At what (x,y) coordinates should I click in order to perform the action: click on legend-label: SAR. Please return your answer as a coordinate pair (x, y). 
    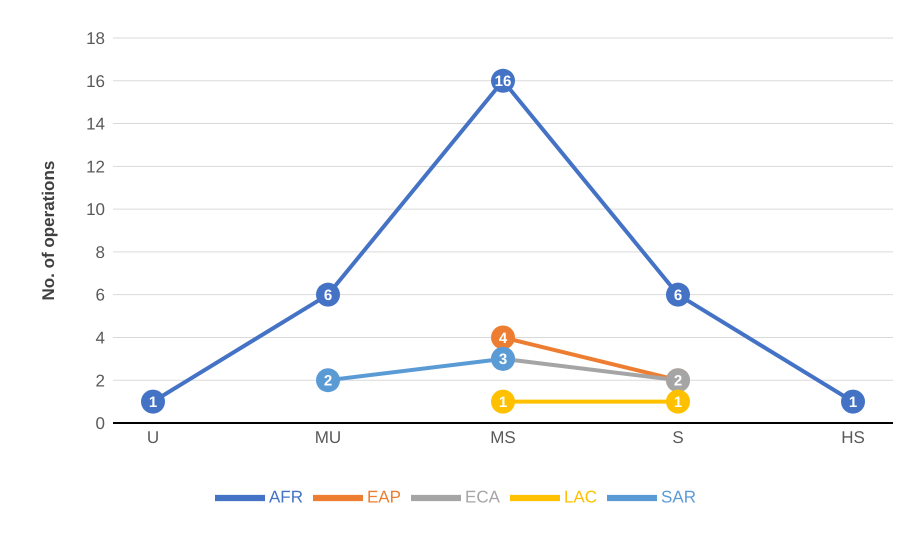
    Looking at the image, I should click on (678, 496).